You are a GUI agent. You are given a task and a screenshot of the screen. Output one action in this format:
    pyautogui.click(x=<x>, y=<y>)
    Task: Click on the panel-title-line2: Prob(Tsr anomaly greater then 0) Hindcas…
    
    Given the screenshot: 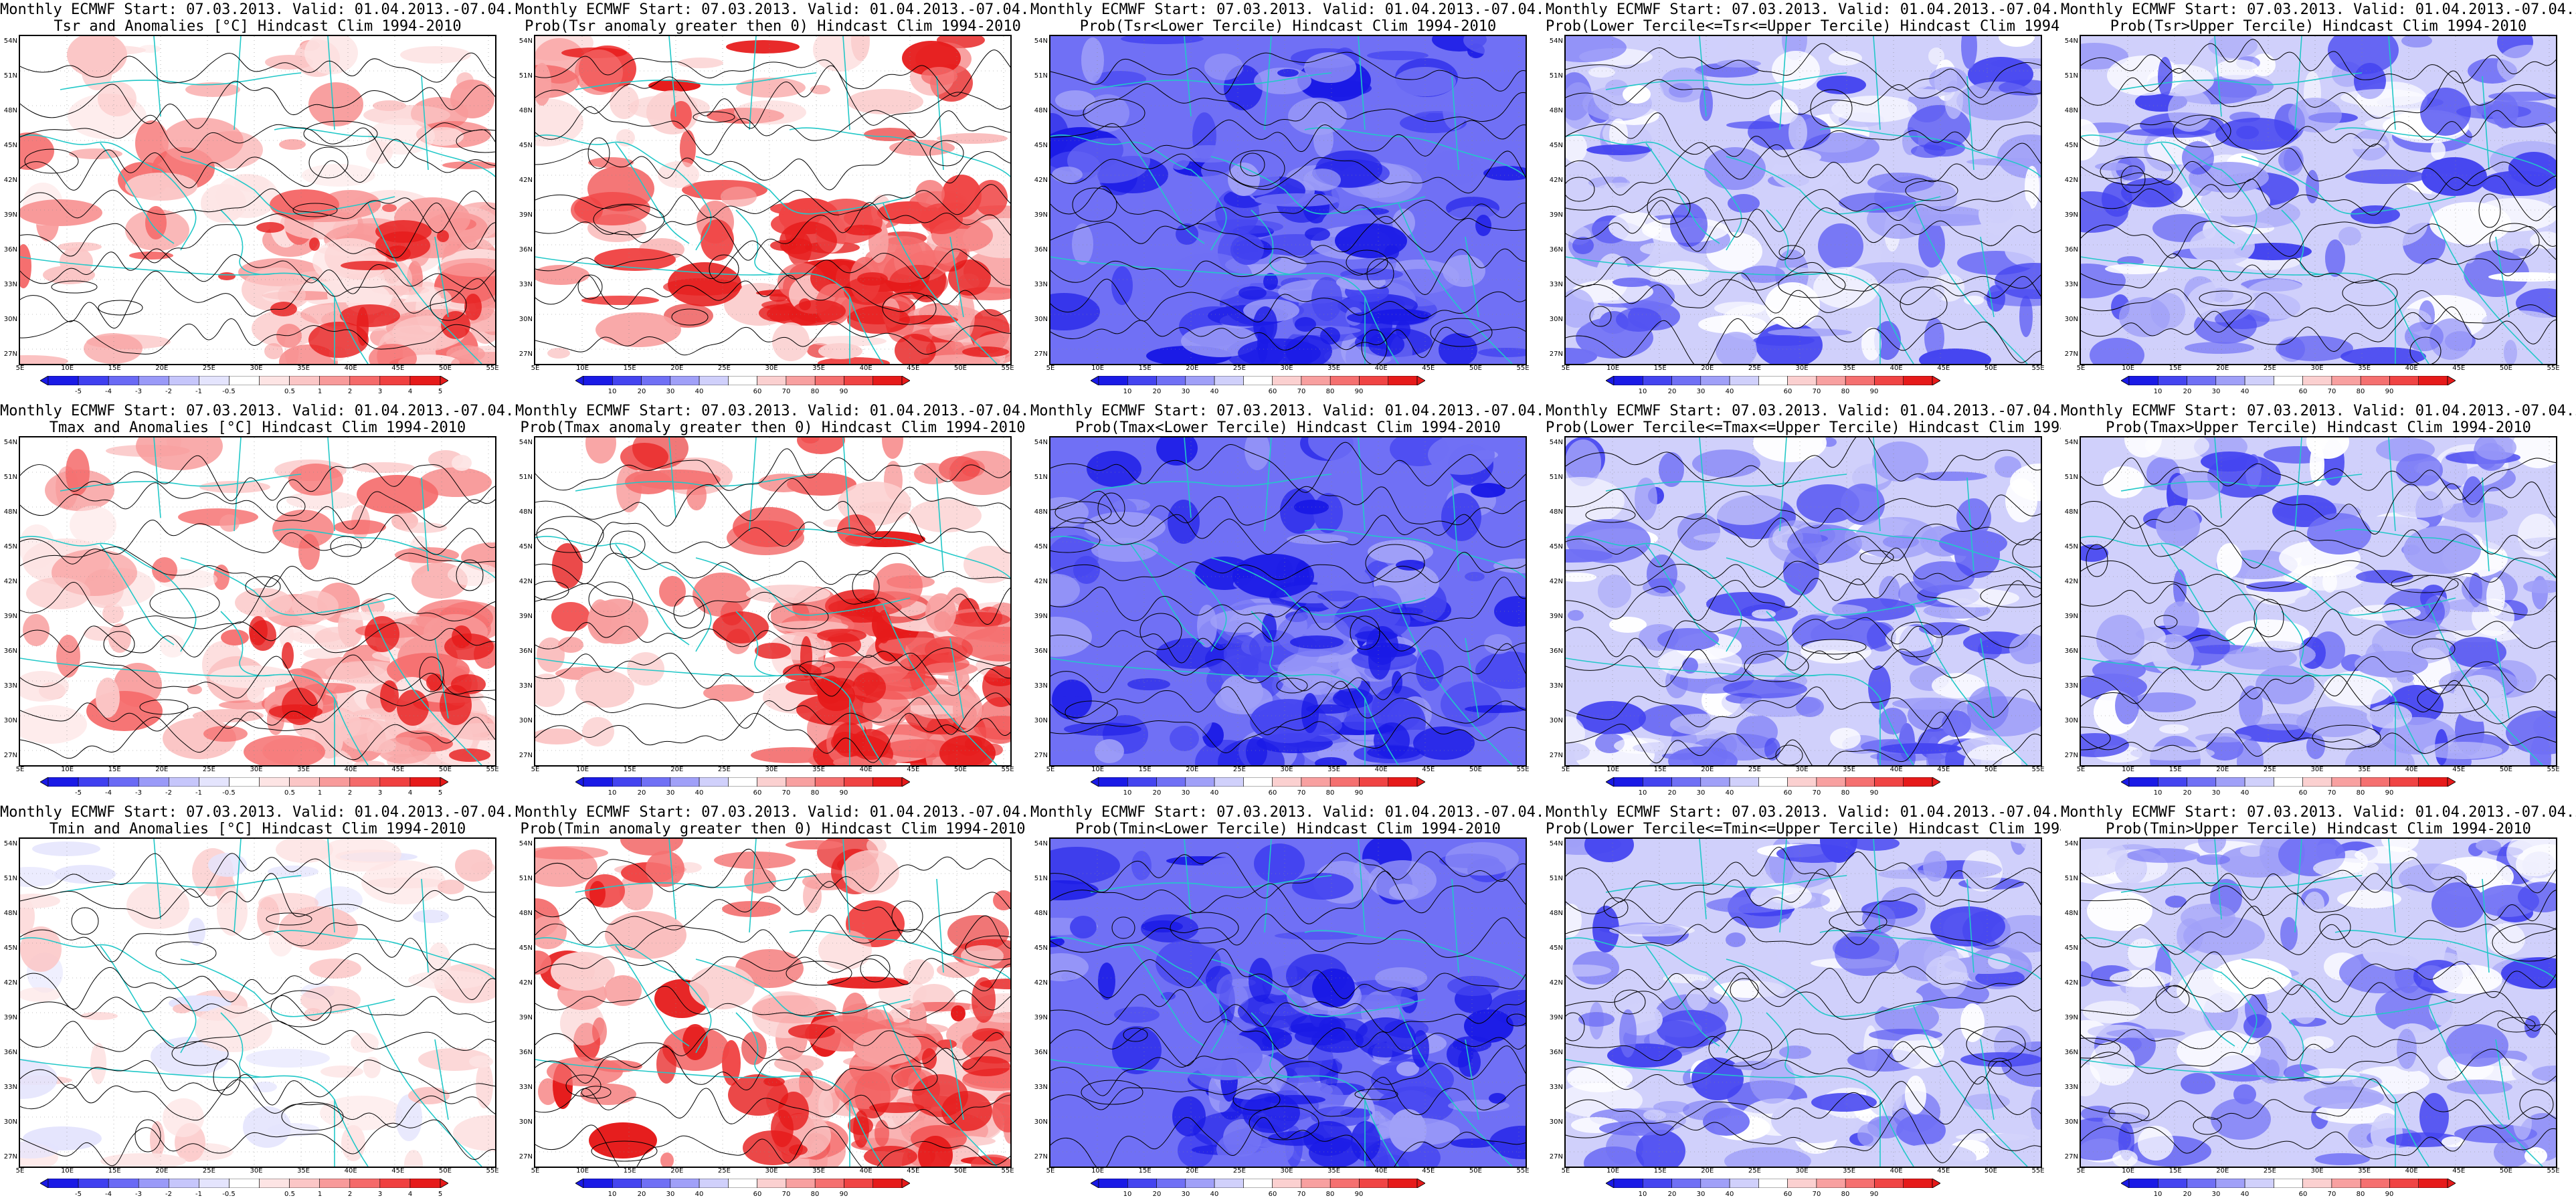 What is the action you would take?
    pyautogui.click(x=773, y=26)
    